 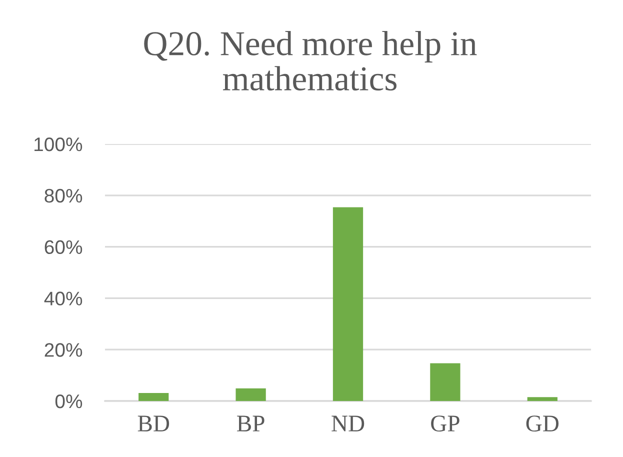 I want to click on x-tick-label: BD, so click(x=154, y=424).